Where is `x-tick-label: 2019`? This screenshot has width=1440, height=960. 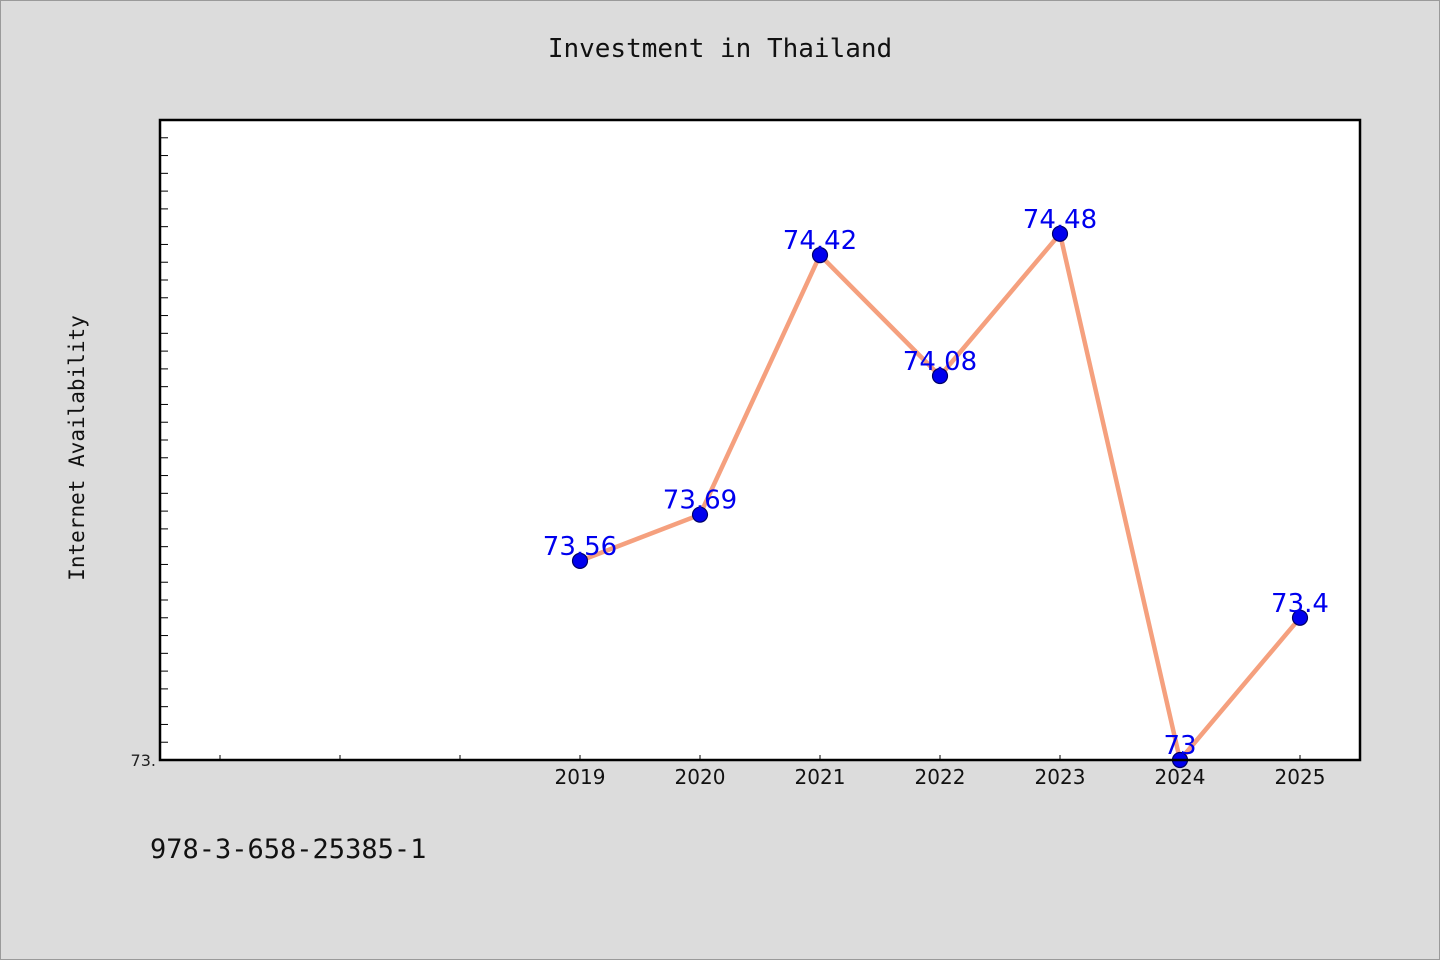
x-tick-label: 2019 is located at coordinates (580, 777).